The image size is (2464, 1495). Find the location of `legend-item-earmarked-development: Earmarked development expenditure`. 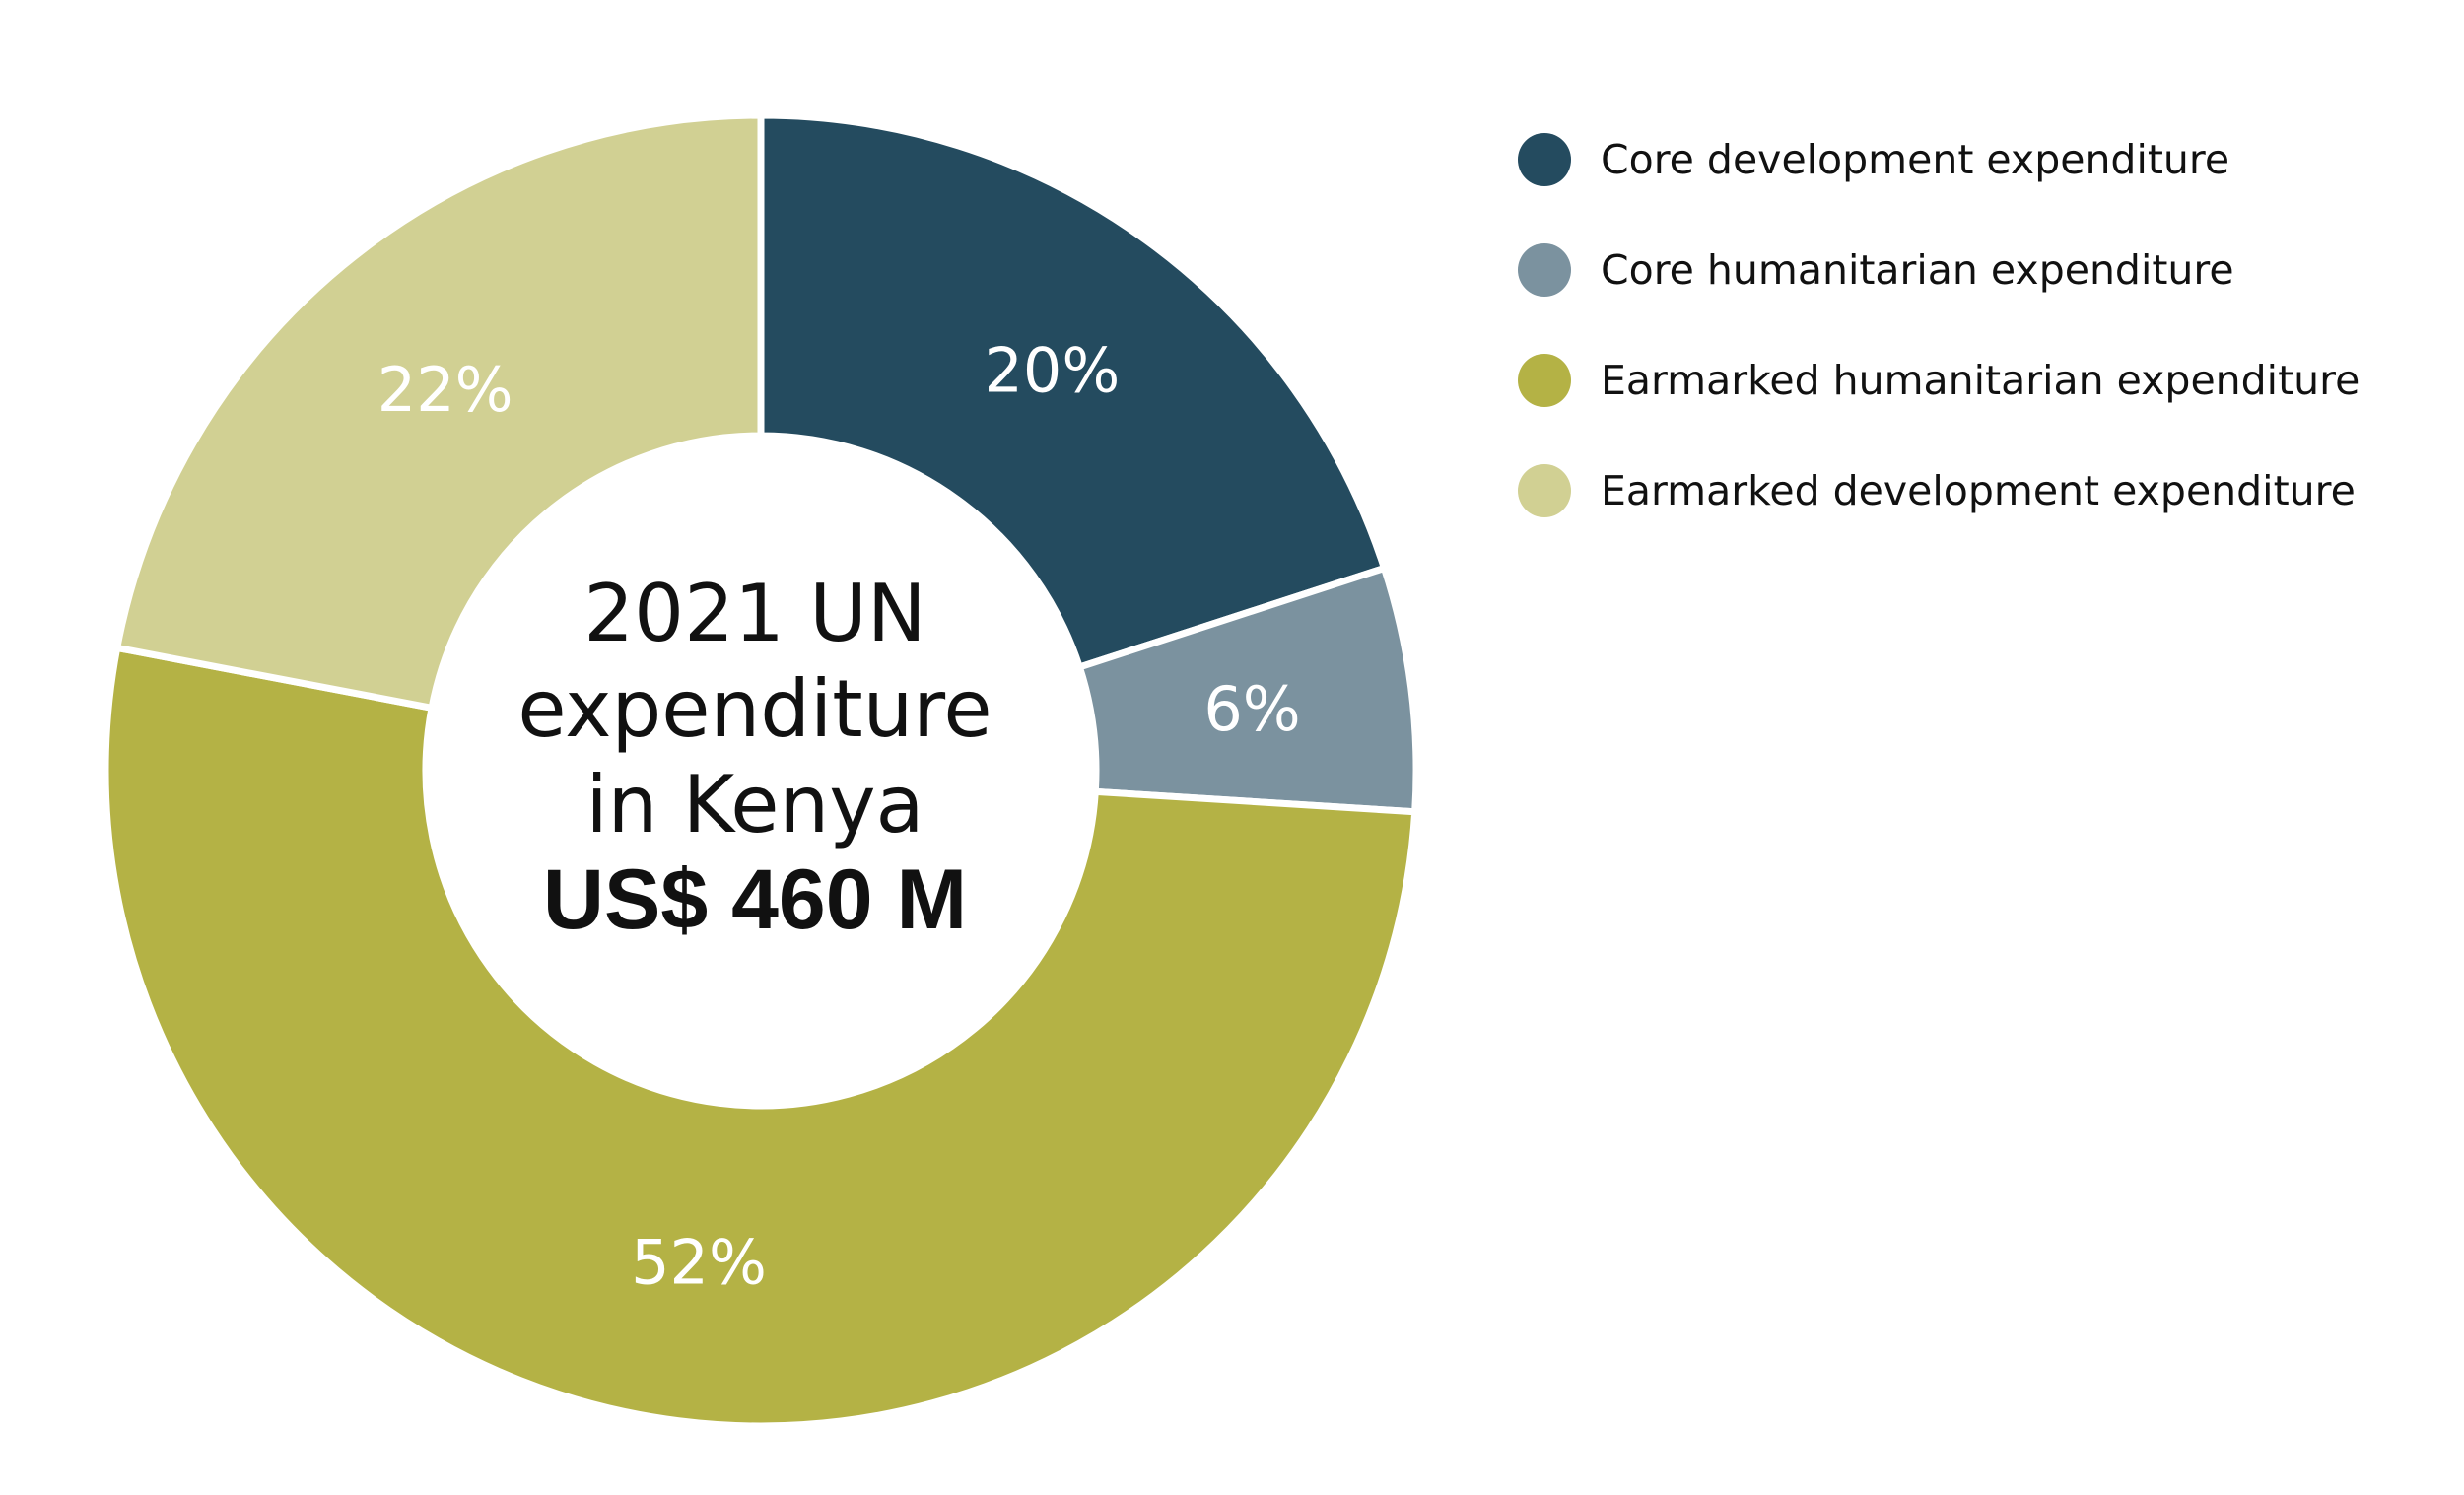

legend-item-earmarked-development: Earmarked development expenditure is located at coordinates (1981, 490).